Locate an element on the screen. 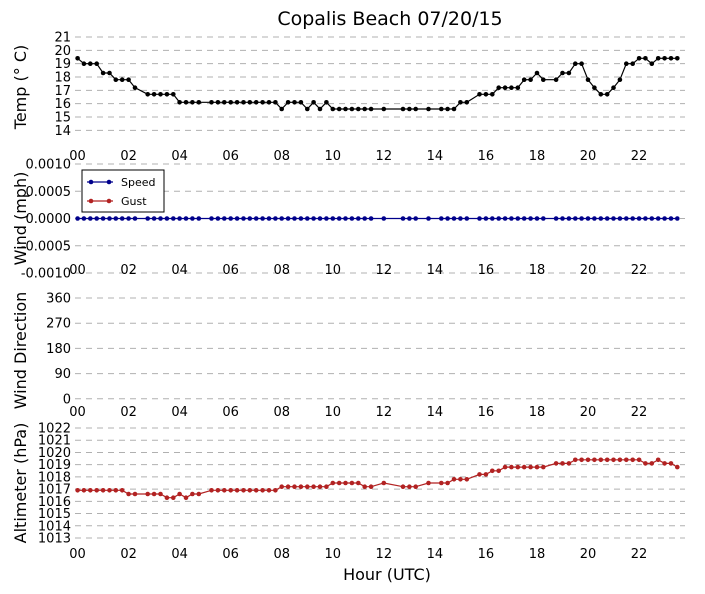 The width and height of the screenshot is (705, 594). direction-xtick-label: 08 is located at coordinates (281, 412).